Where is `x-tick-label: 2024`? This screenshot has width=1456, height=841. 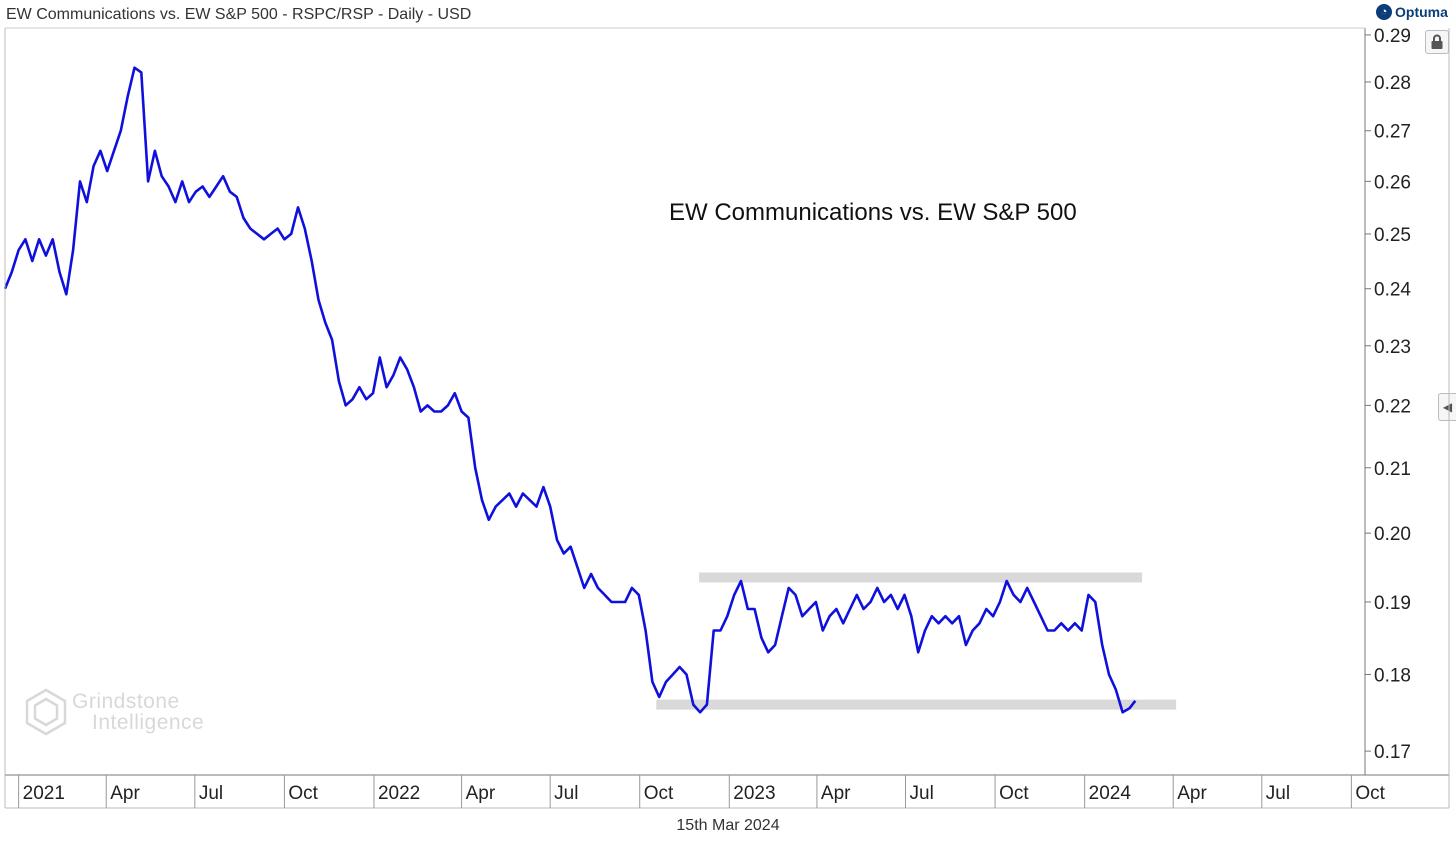
x-tick-label: 2024 is located at coordinates (1110, 793).